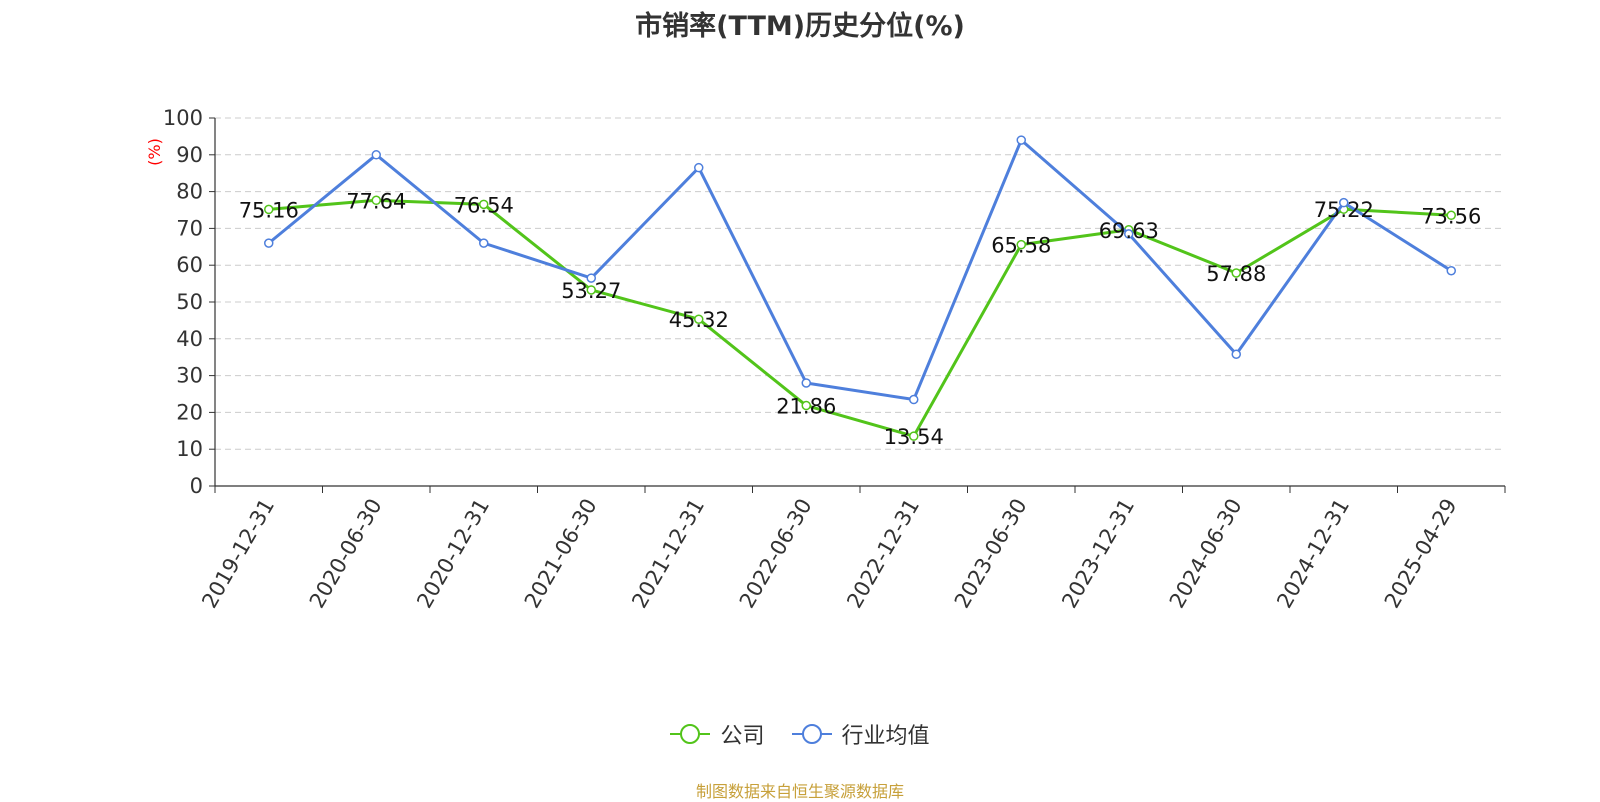 This screenshot has height=802, width=1600. I want to click on x-tick-label: 2021-06-30, so click(561, 554).